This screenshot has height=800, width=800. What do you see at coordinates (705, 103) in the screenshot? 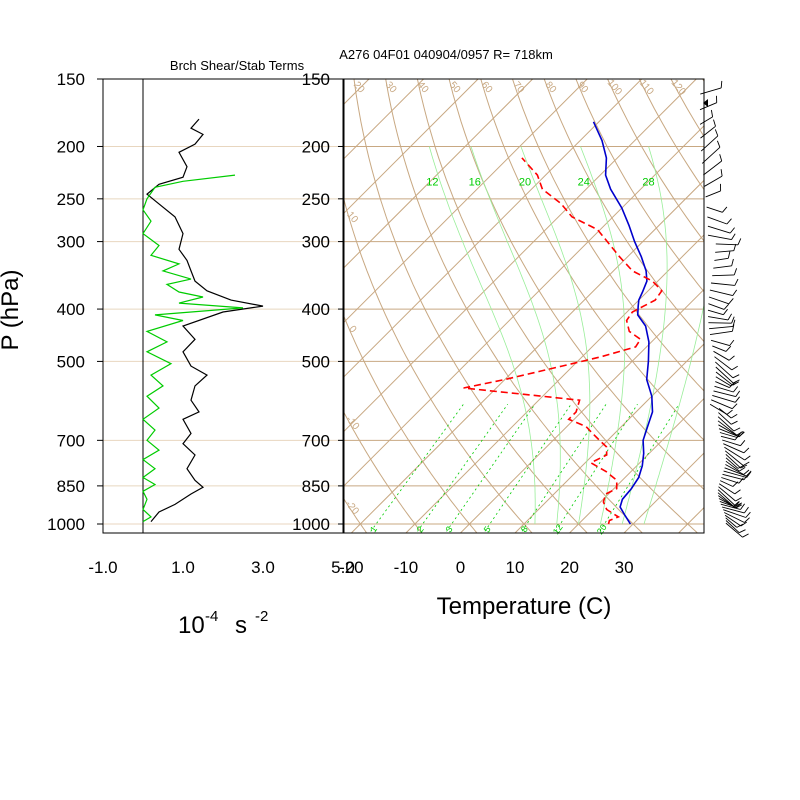
I see `wind-barb-flag` at bounding box center [705, 103].